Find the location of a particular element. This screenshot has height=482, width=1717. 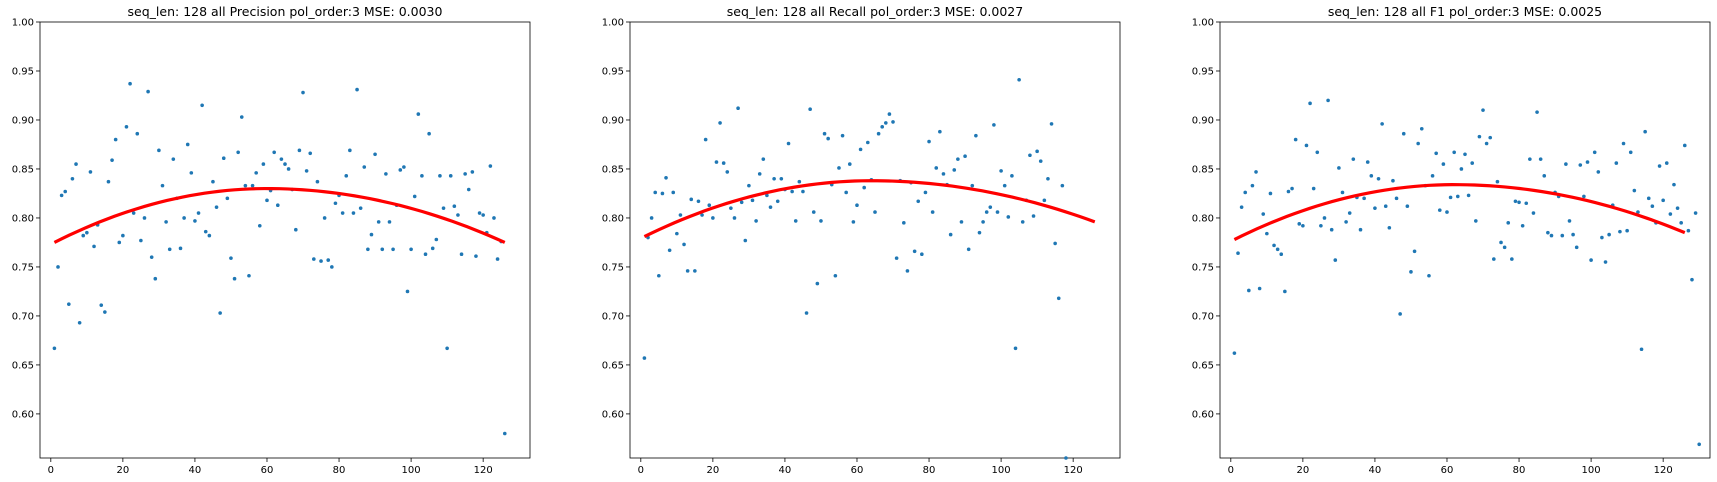

x-tick-label: 20 is located at coordinates (123, 470).